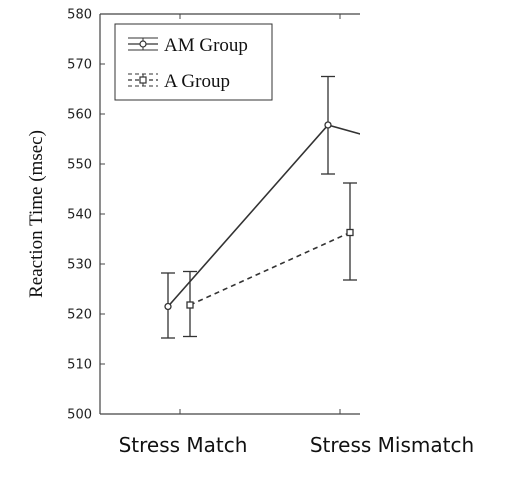 This screenshot has width=506, height=477. I want to click on legend-item-am-group: AM Group, so click(188, 45).